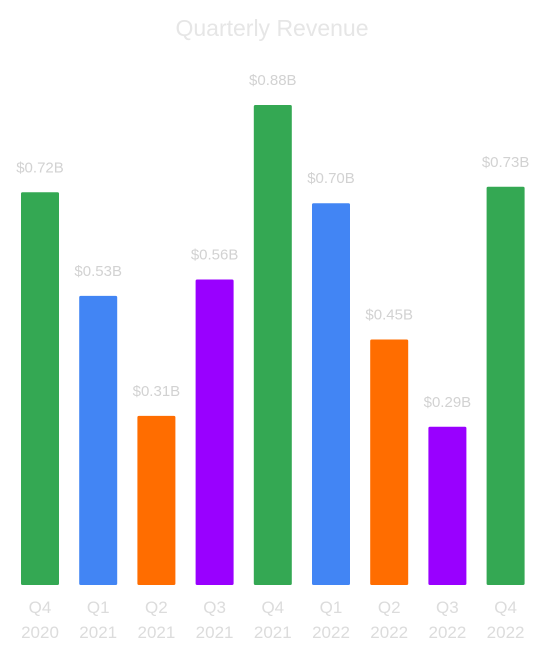 This screenshot has width=545, height=656. Describe the element at coordinates (447, 607) in the screenshot. I see `x-tick-label-7-line-0: Q3` at that location.